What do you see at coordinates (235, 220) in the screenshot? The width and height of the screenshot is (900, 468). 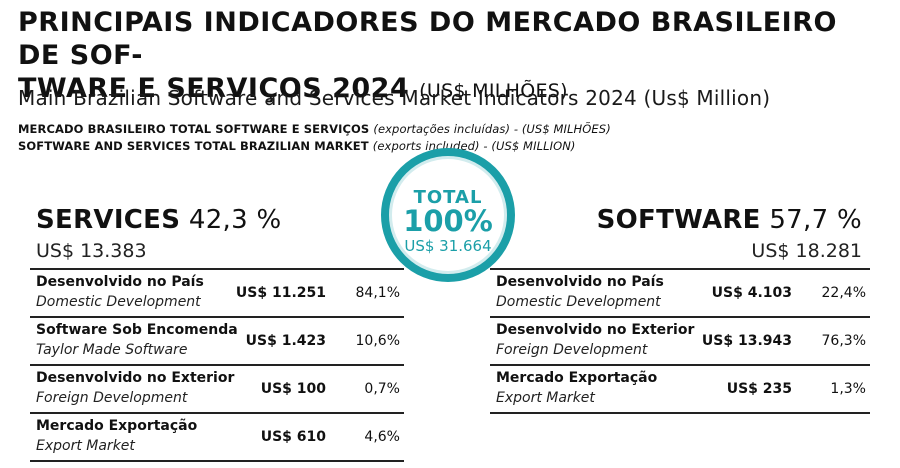 I see `services-percent: 42,3 %` at bounding box center [235, 220].